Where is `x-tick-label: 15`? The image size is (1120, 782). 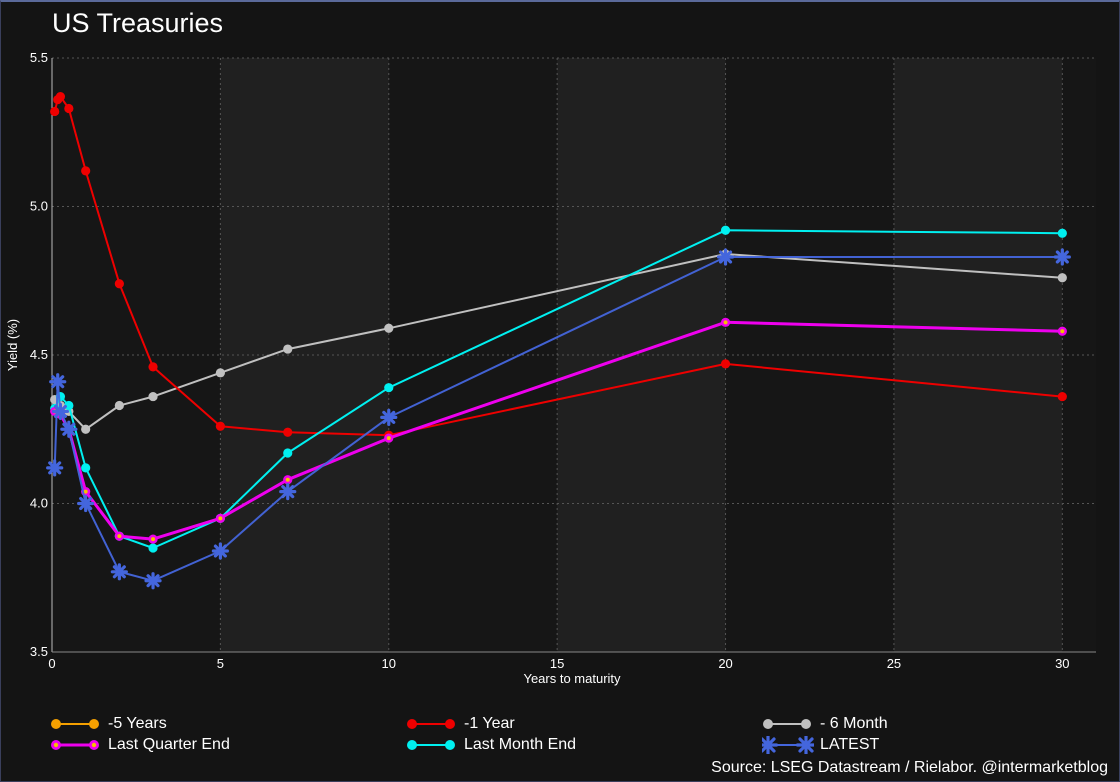
x-tick-label: 15 is located at coordinates (557, 663).